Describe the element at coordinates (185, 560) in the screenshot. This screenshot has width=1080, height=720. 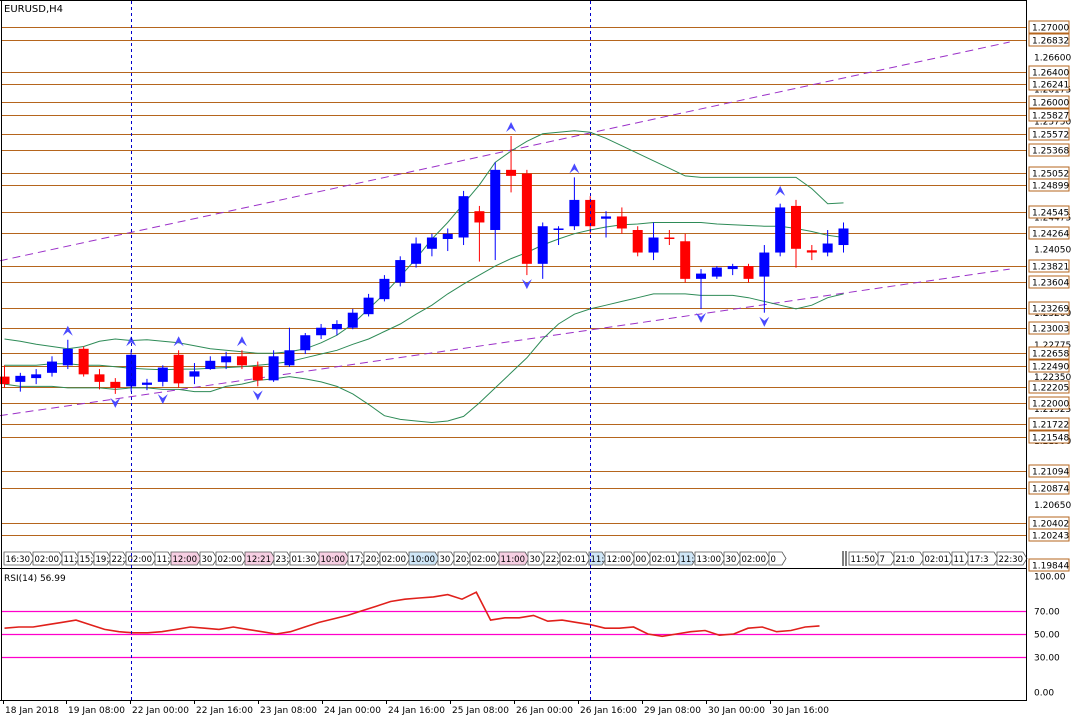
I see `event-marker-label: 12:00` at that location.